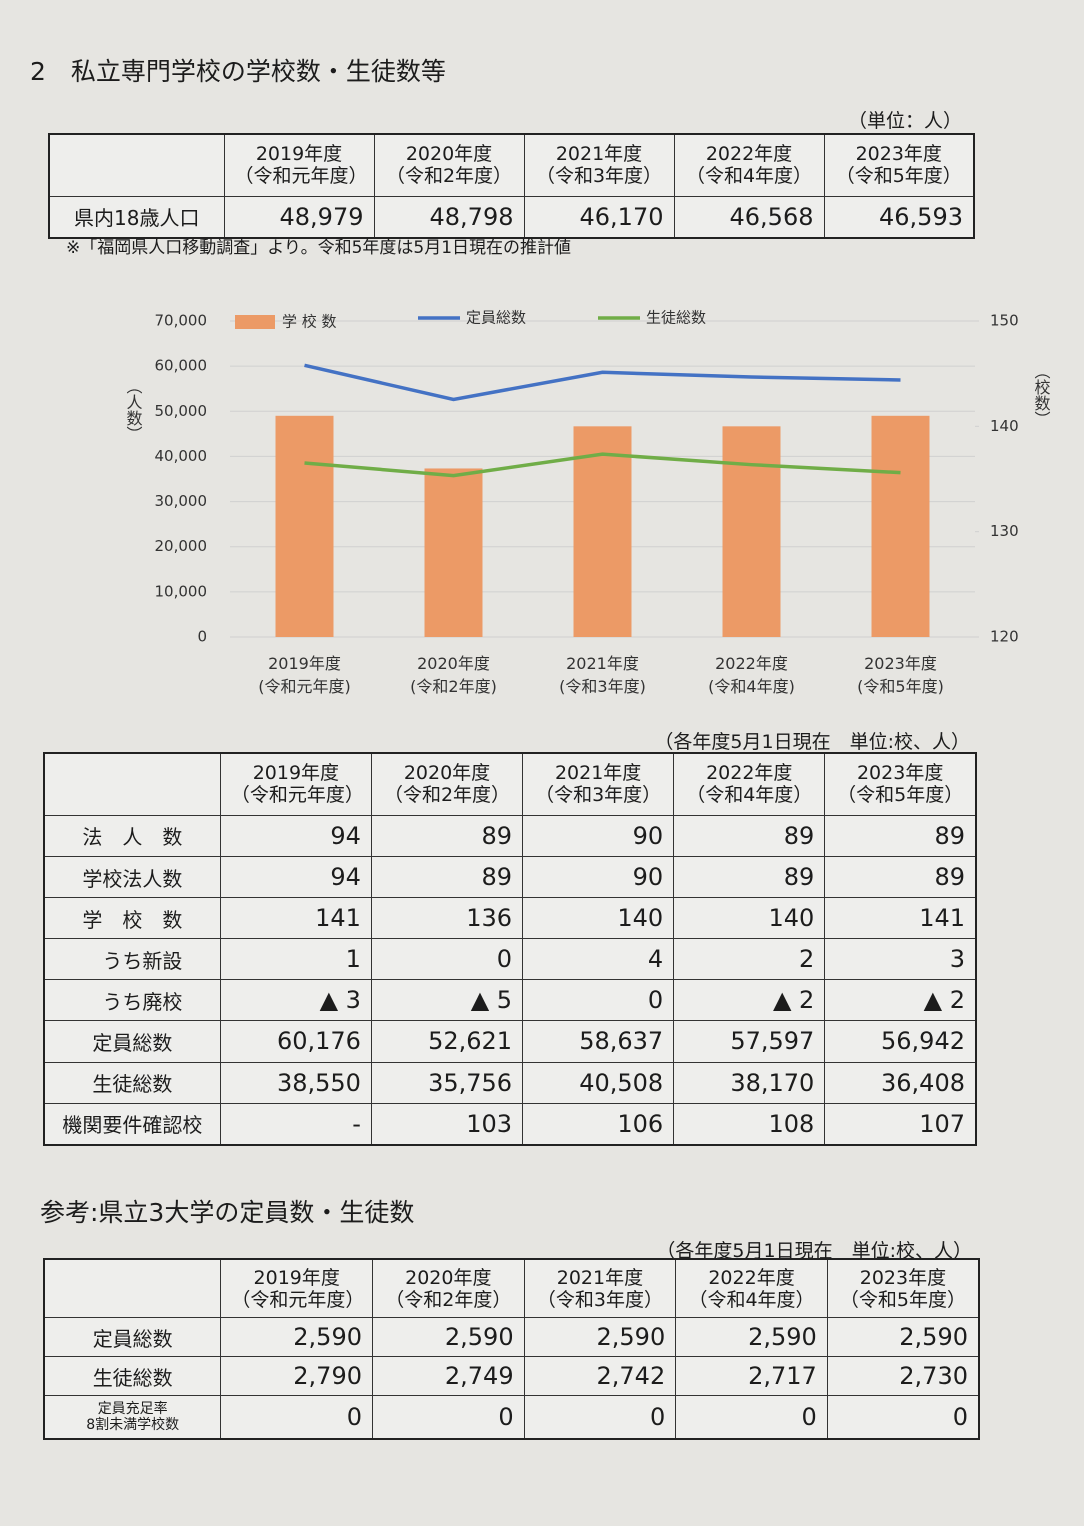  I want to click on table-cell: 56,942, so click(900, 1041).